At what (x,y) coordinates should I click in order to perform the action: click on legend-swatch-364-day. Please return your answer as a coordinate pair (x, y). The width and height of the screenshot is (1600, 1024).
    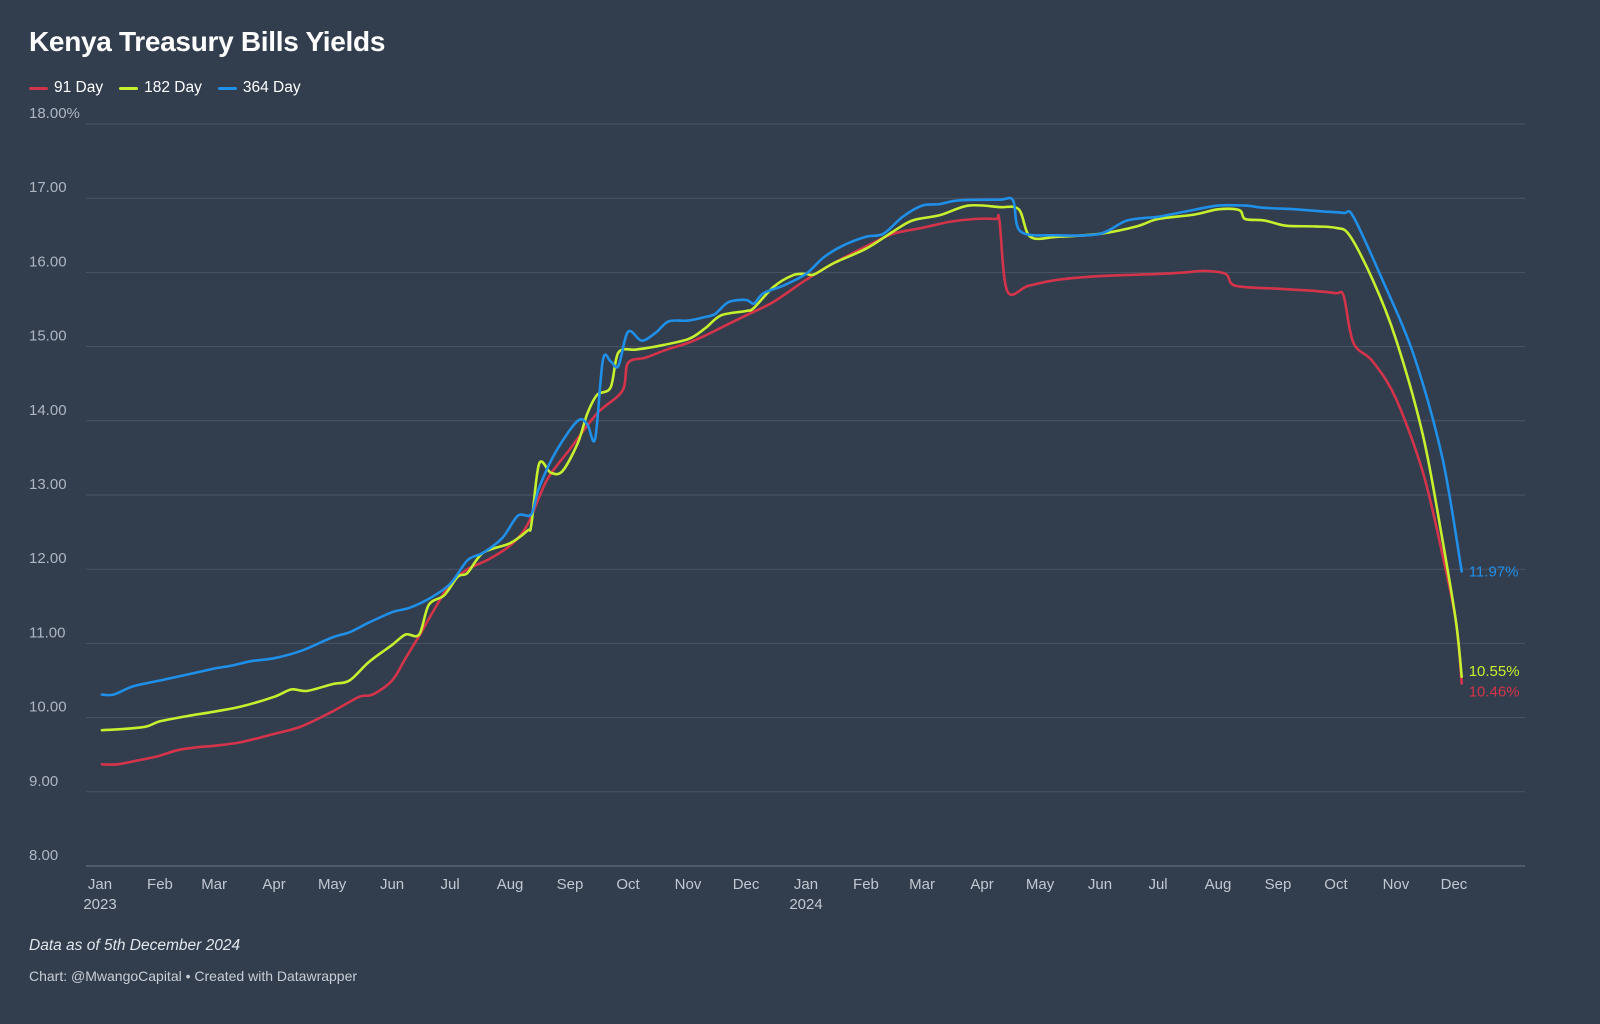
    Looking at the image, I should click on (227, 88).